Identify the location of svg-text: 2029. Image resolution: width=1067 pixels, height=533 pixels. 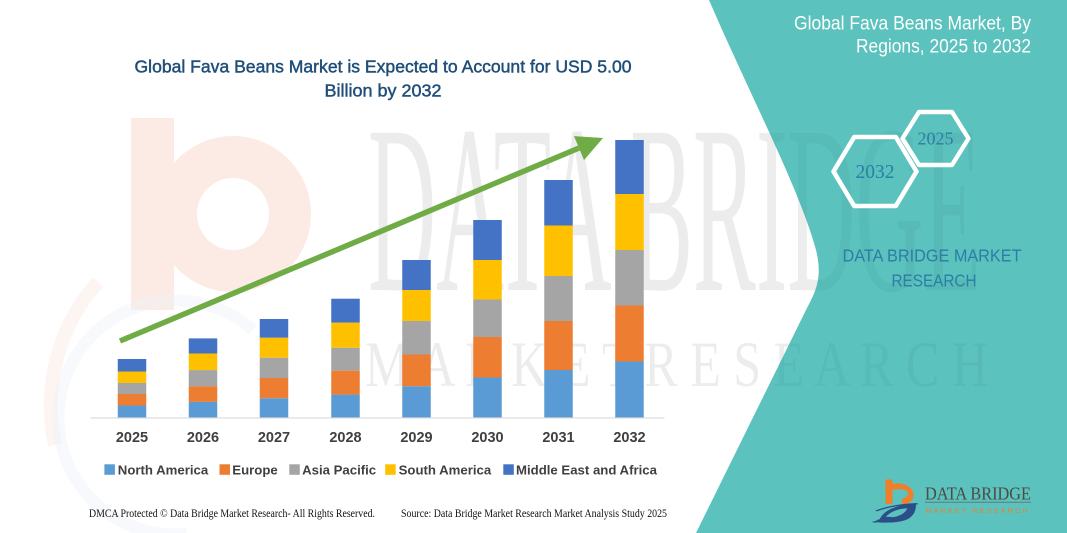
(416, 438).